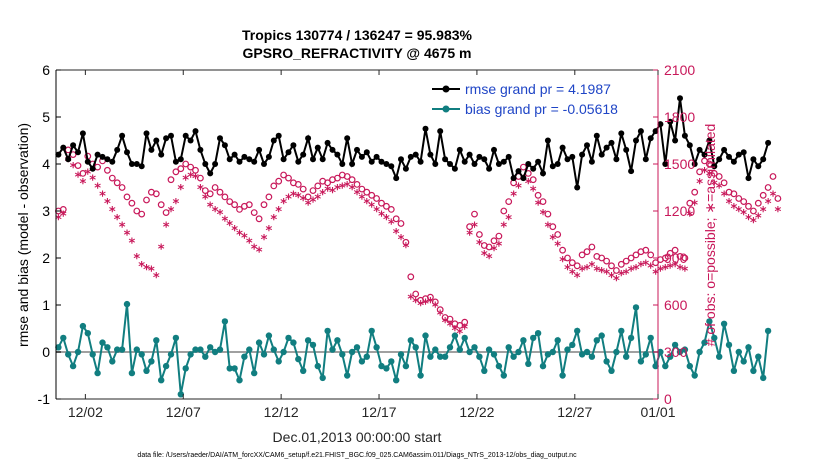 The height and width of the screenshot is (470, 830). Describe the element at coordinates (44, 399) in the screenshot. I see `left-y-tick-label: -1` at that location.